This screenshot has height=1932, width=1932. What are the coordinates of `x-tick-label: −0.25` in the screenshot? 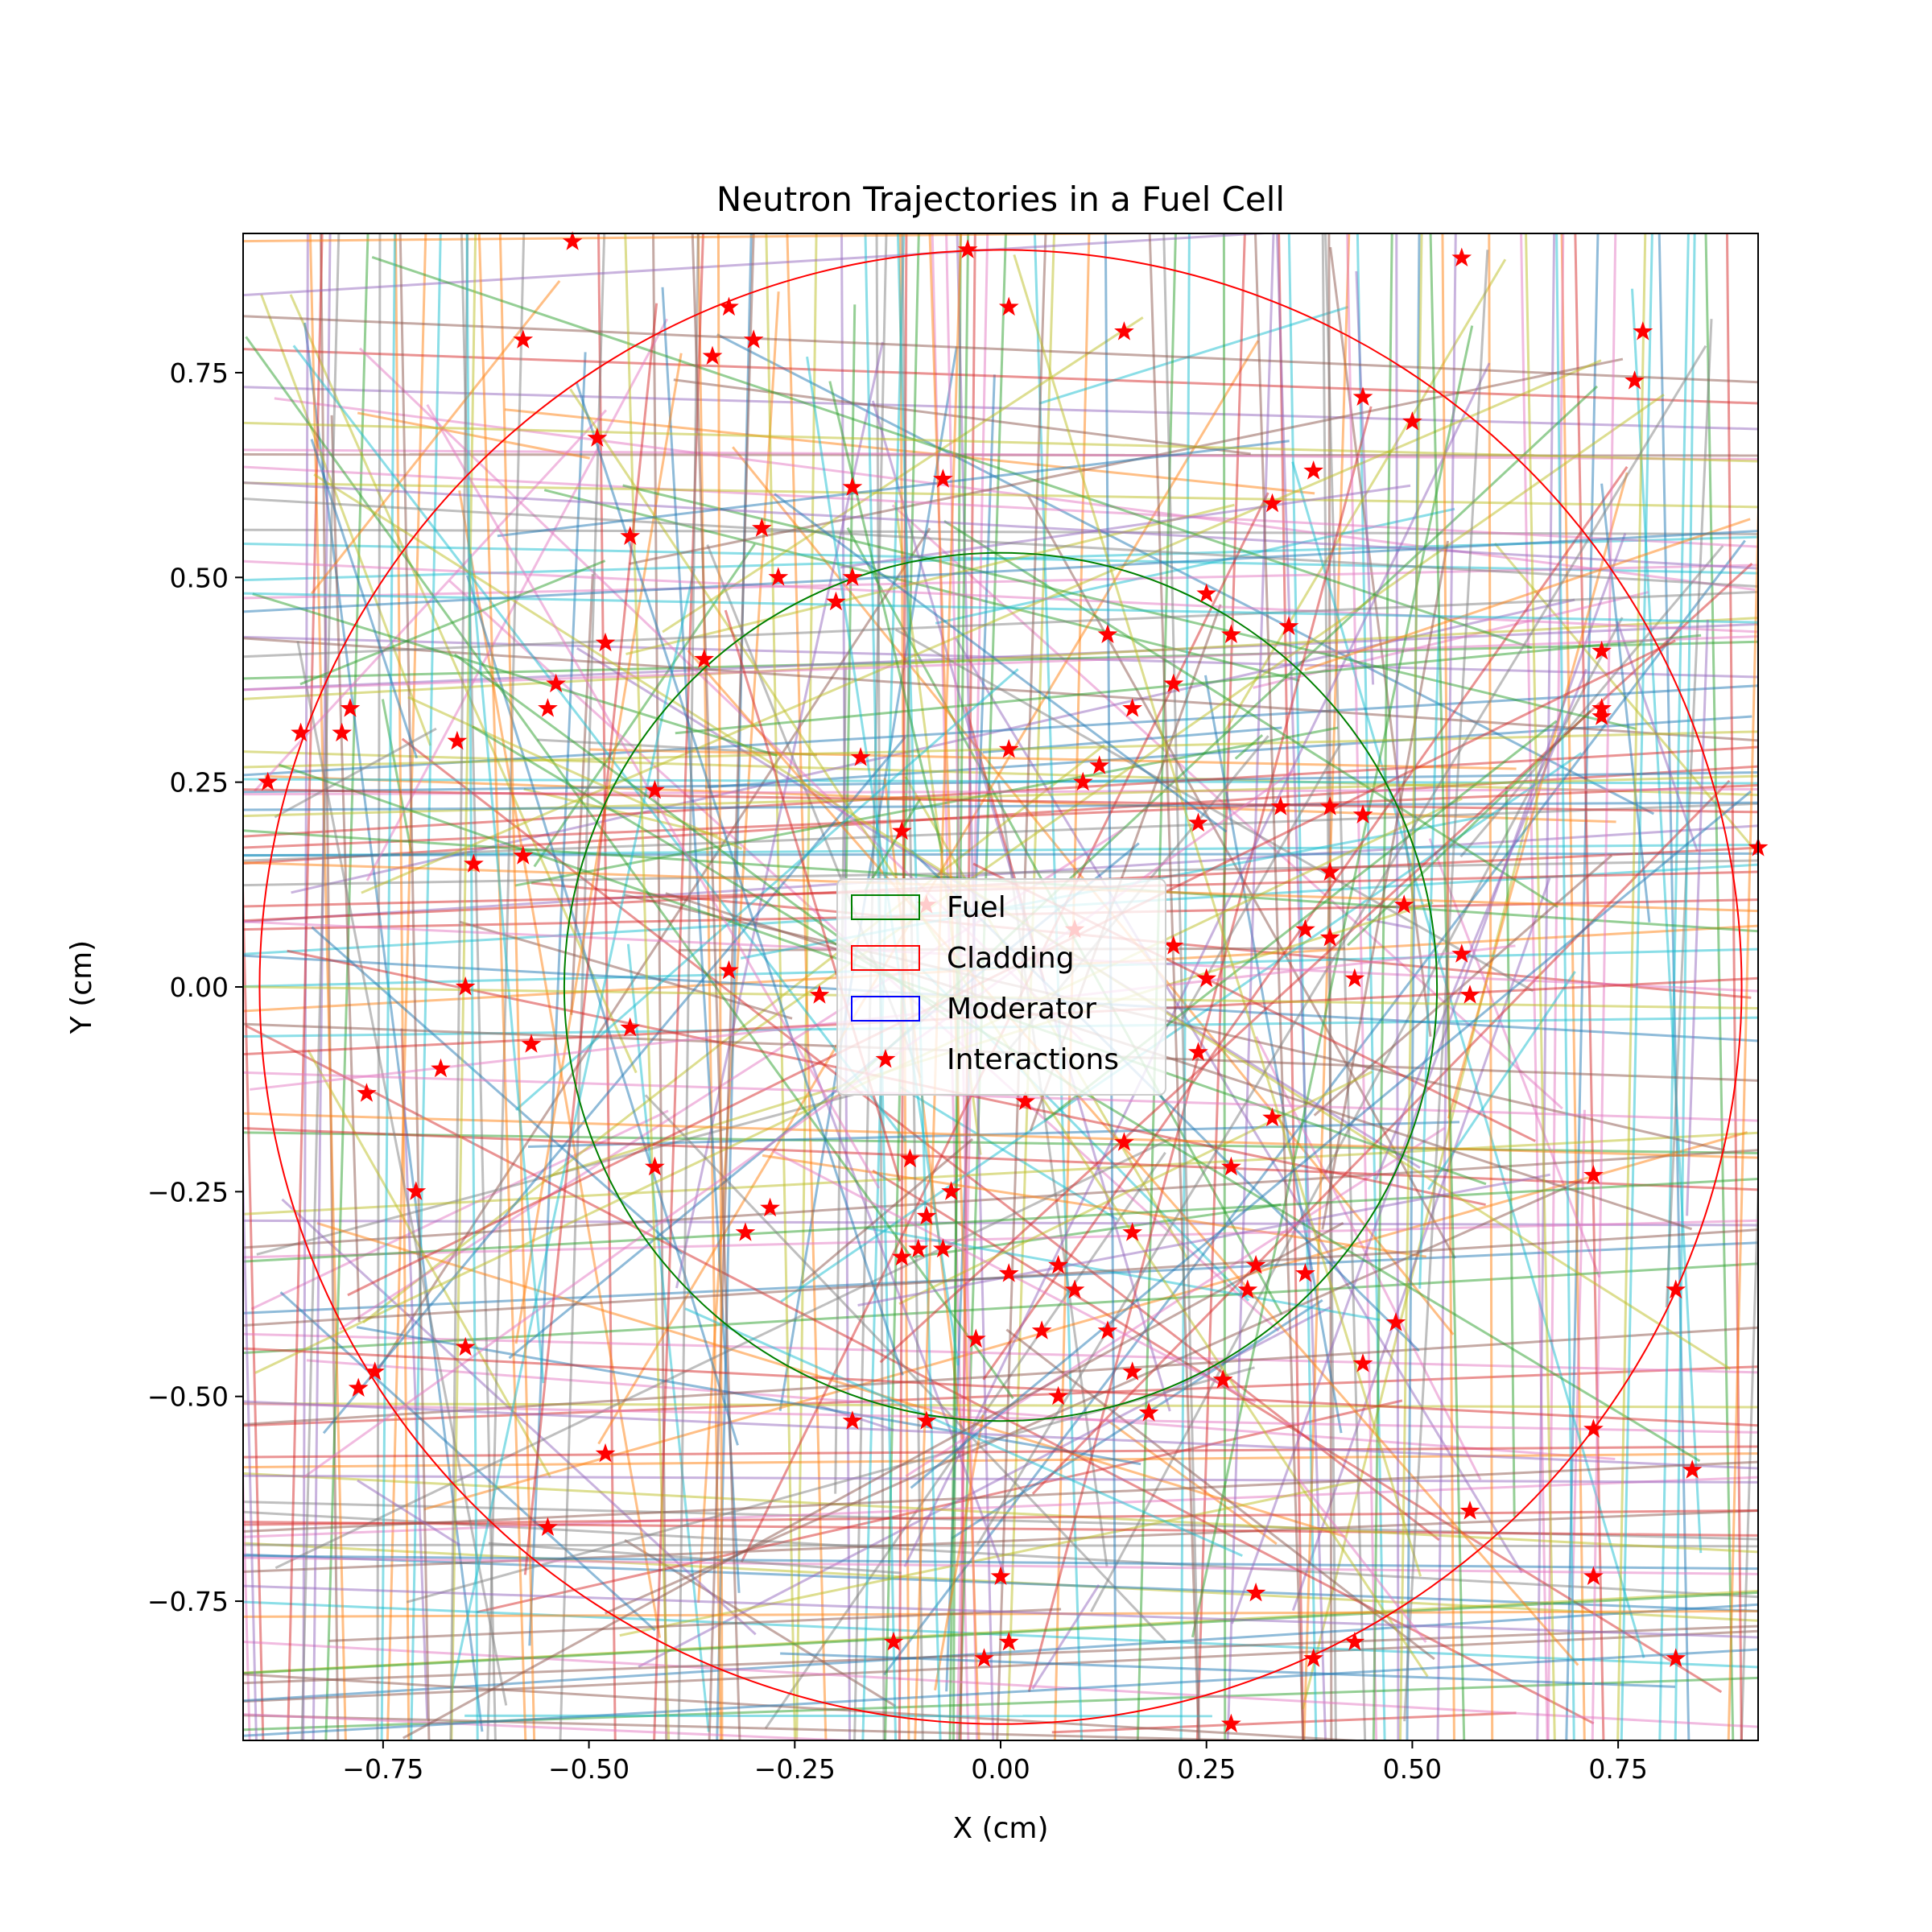 It's located at (795, 1769).